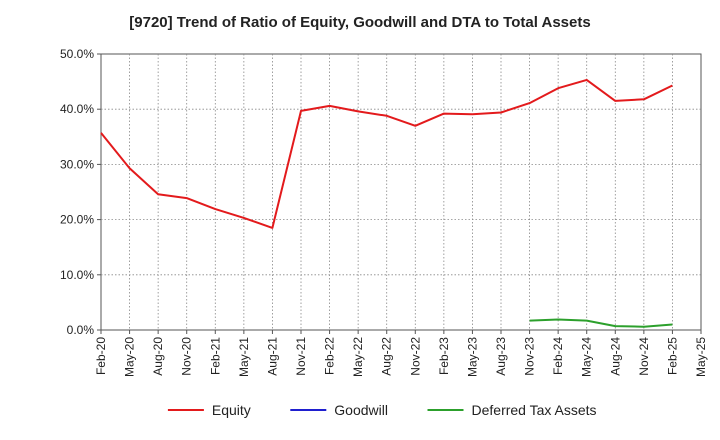 Image resolution: width=720 pixels, height=440 pixels. What do you see at coordinates (601, 323) in the screenshot?
I see `series-line-deferred-tax-assets` at bounding box center [601, 323].